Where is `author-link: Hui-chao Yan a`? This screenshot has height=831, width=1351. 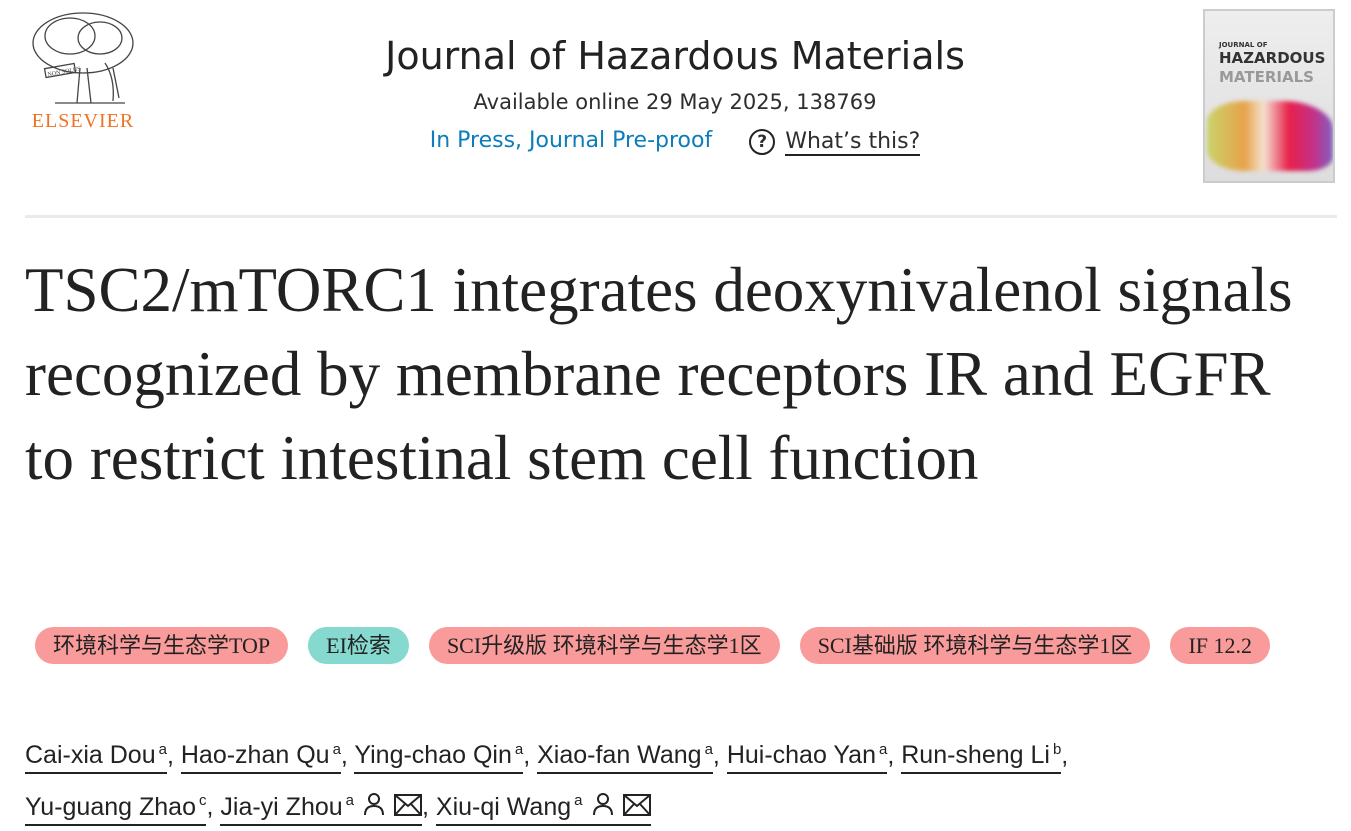
author-link: Hui-chao Yan a is located at coordinates (807, 758).